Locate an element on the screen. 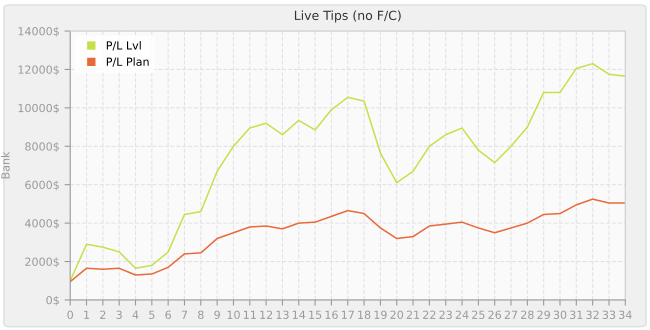 The width and height of the screenshot is (650, 330). y-tick-label: 8000$ is located at coordinates (42, 147).